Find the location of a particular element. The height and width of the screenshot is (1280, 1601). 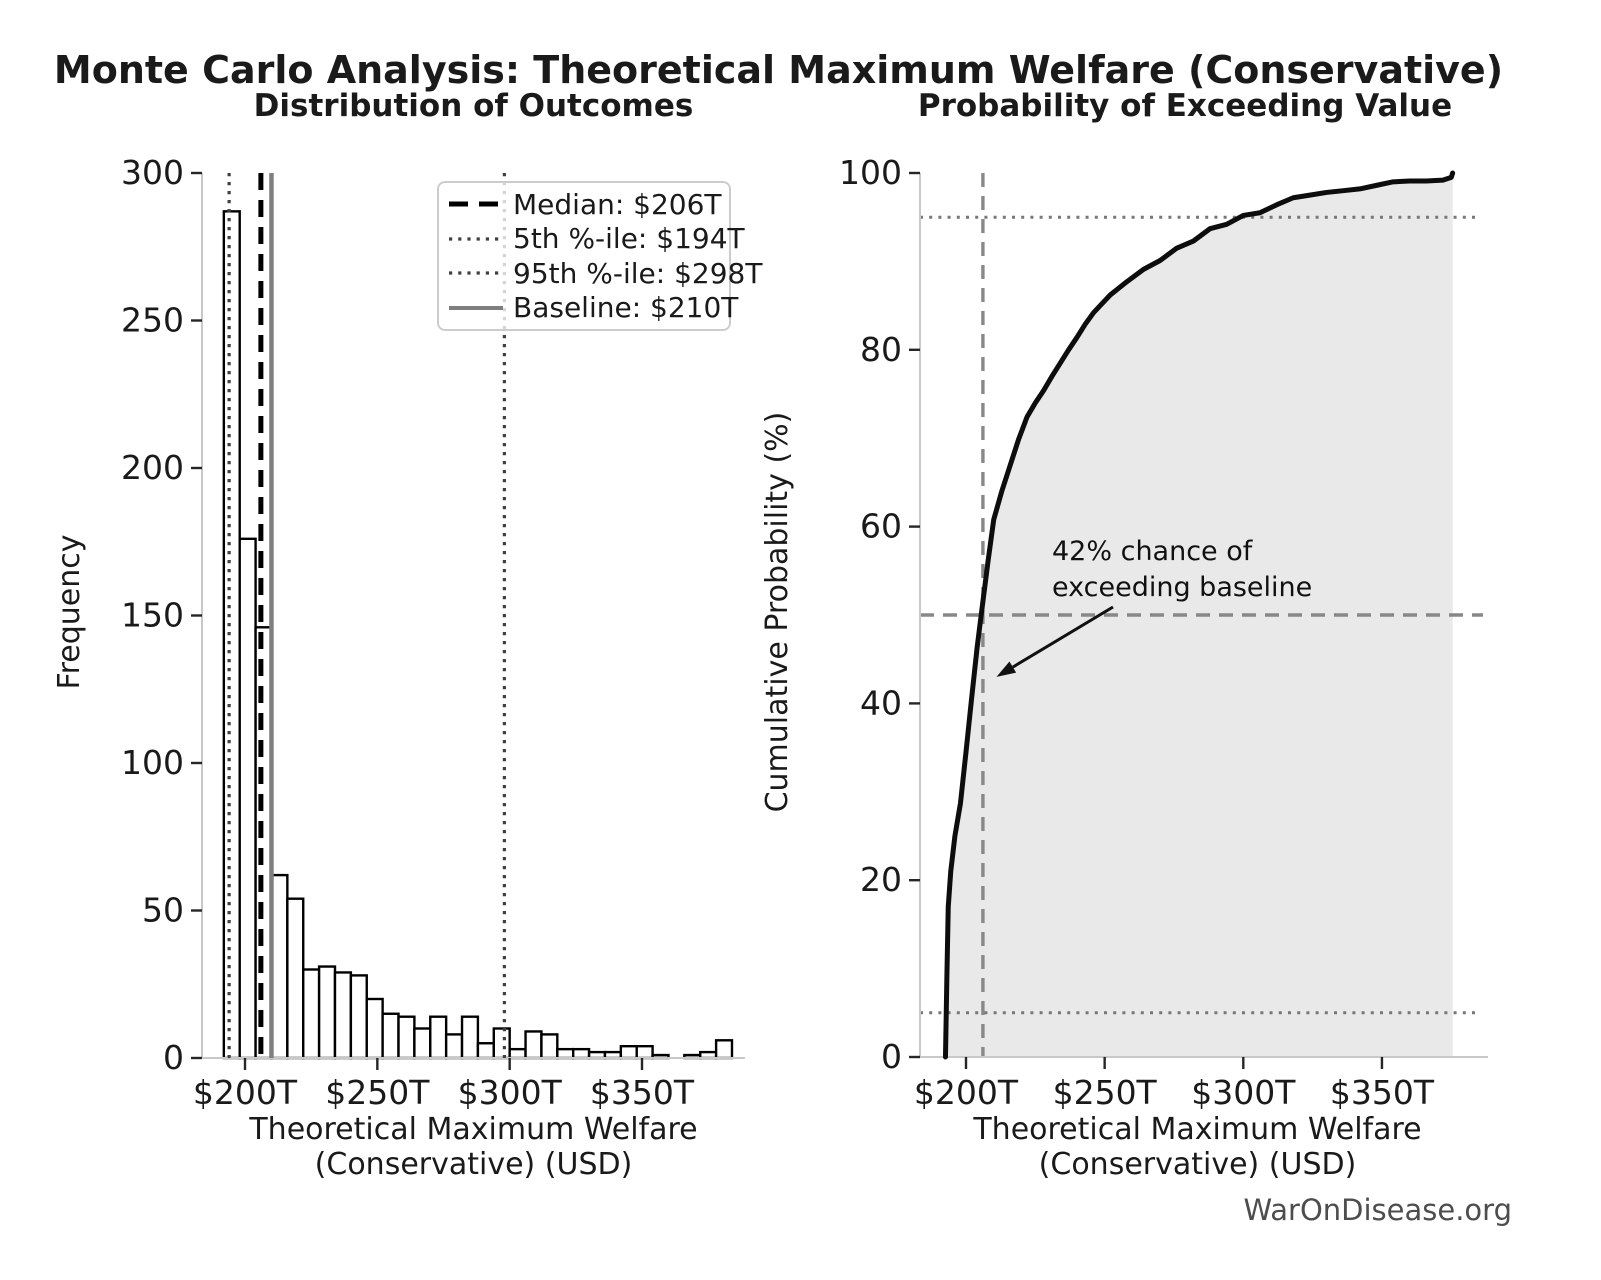

y-tick-label: 40 is located at coordinates (881, 702).